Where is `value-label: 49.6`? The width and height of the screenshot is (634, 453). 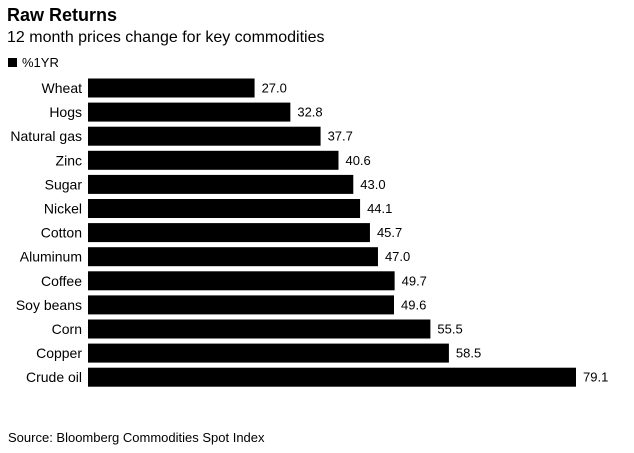 value-label: 49.6 is located at coordinates (413, 304).